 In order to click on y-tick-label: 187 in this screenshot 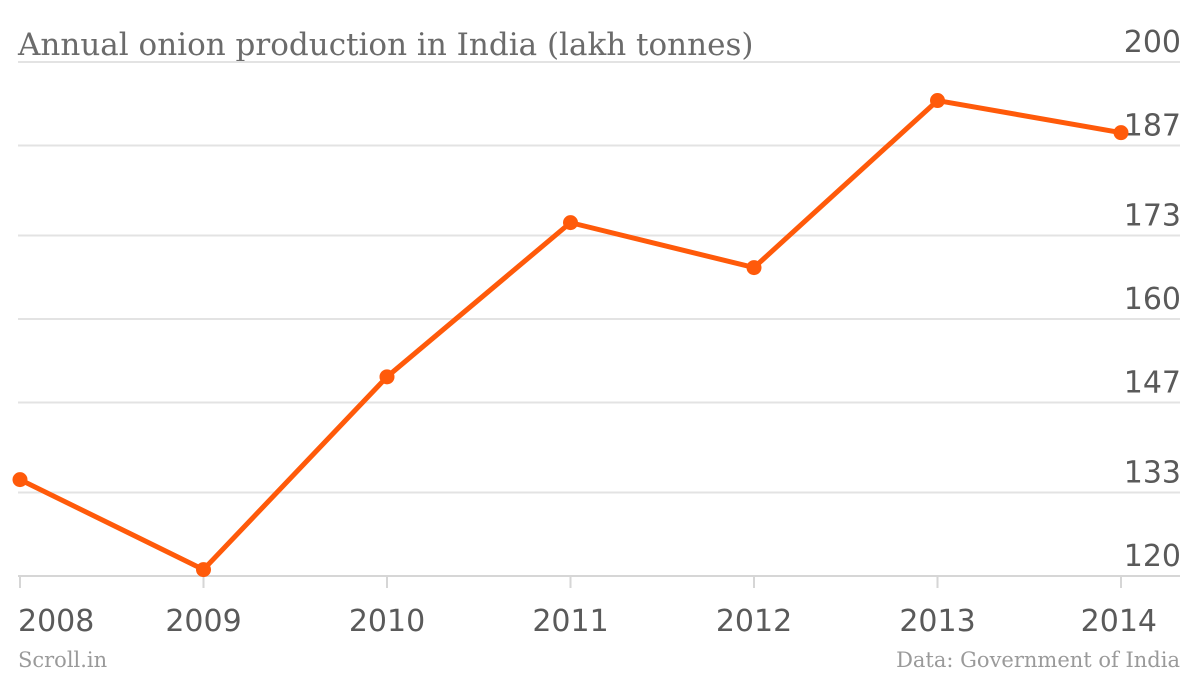, I will do `click(1152, 126)`.